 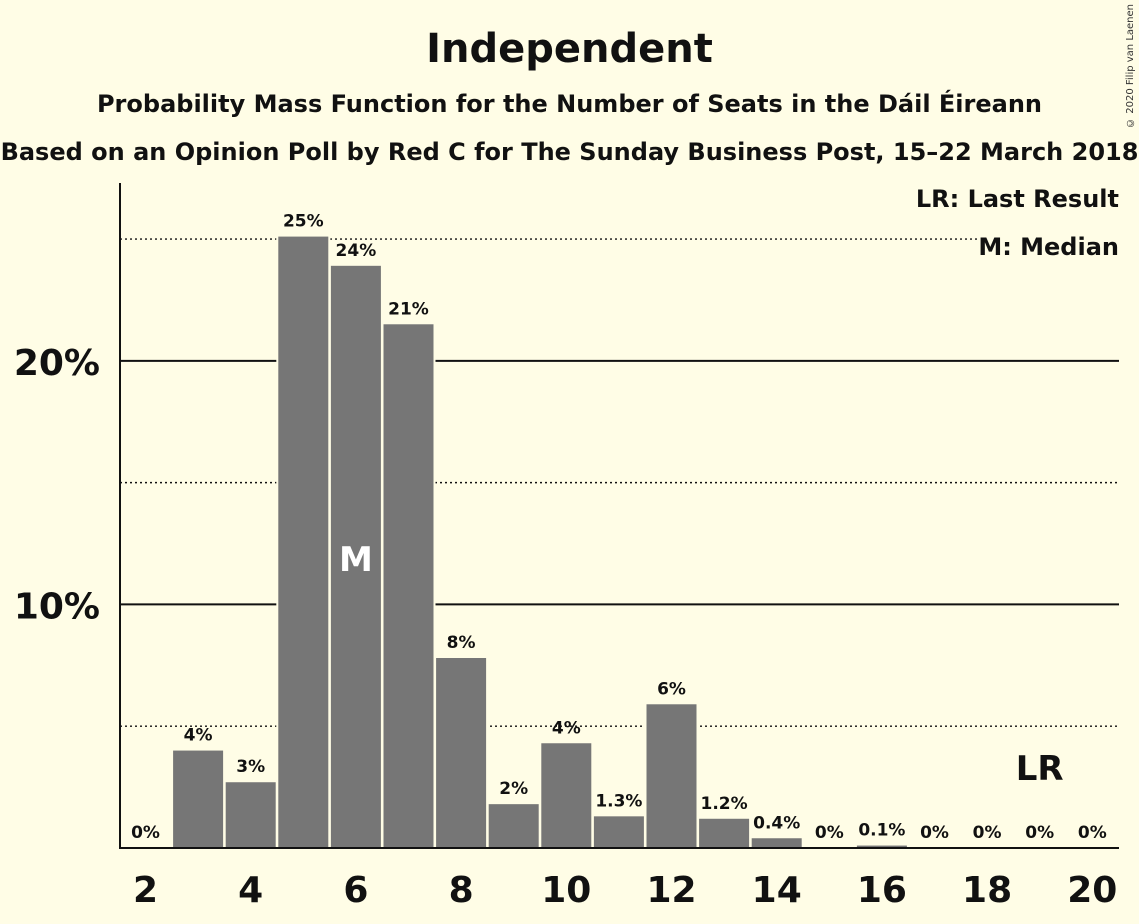 I want to click on x-tick-label: 14, so click(x=777, y=890).